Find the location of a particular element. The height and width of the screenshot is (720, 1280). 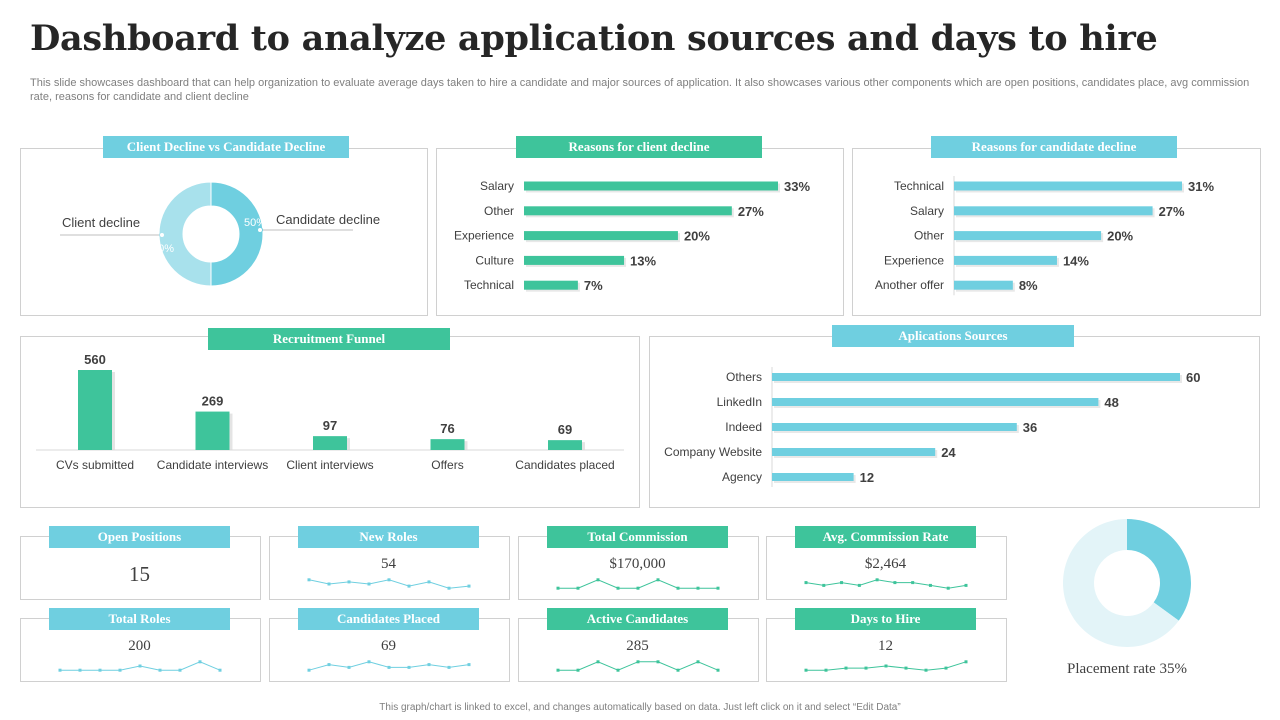

client-reason-value-label: 13% is located at coordinates (643, 260).